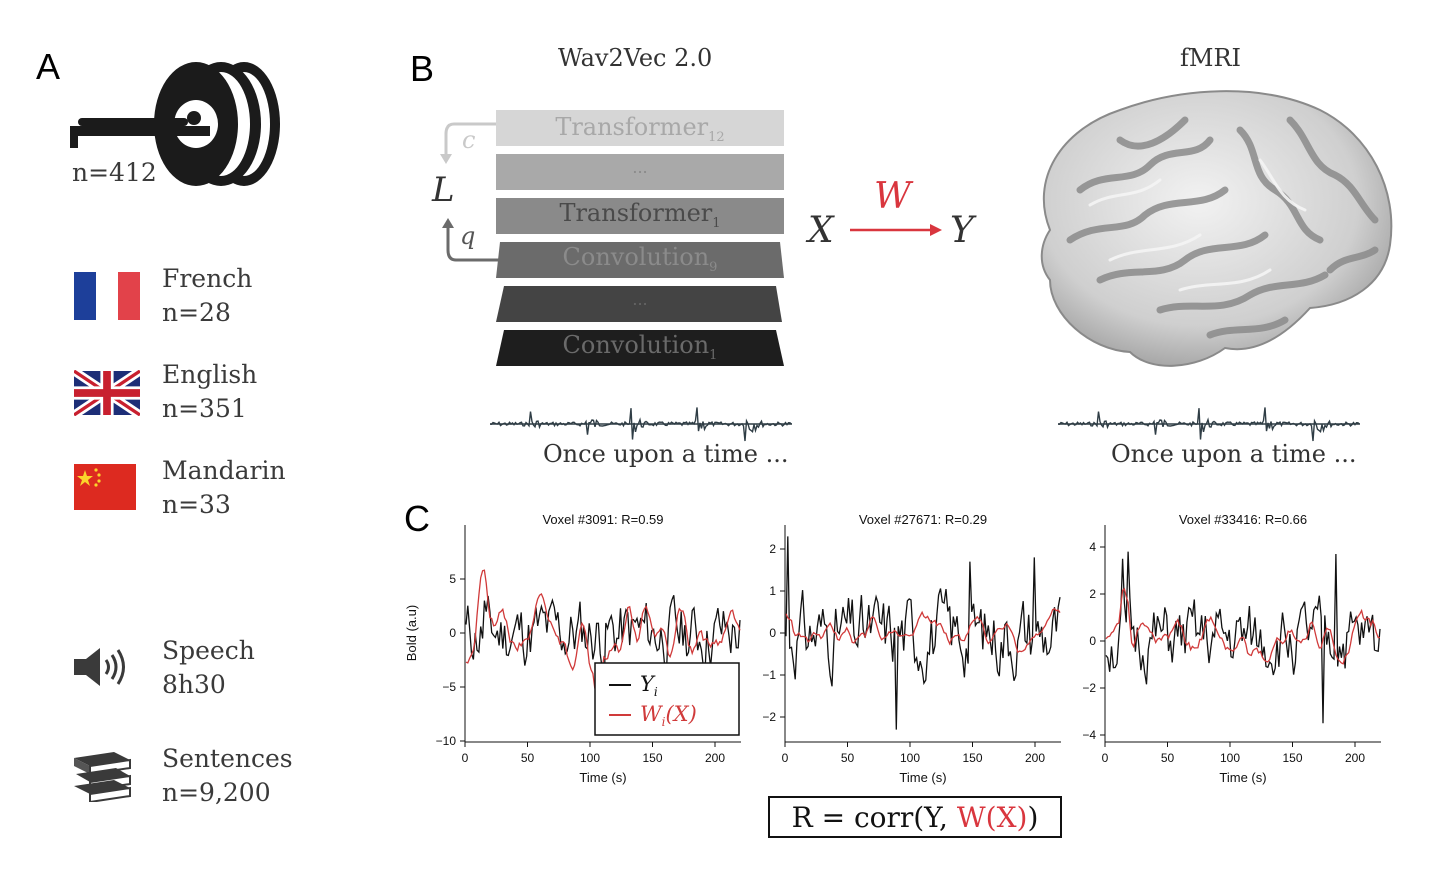  Describe the element at coordinates (923, 519) in the screenshot. I see `plot-2-title: Voxel #27671: R=0.29` at that location.